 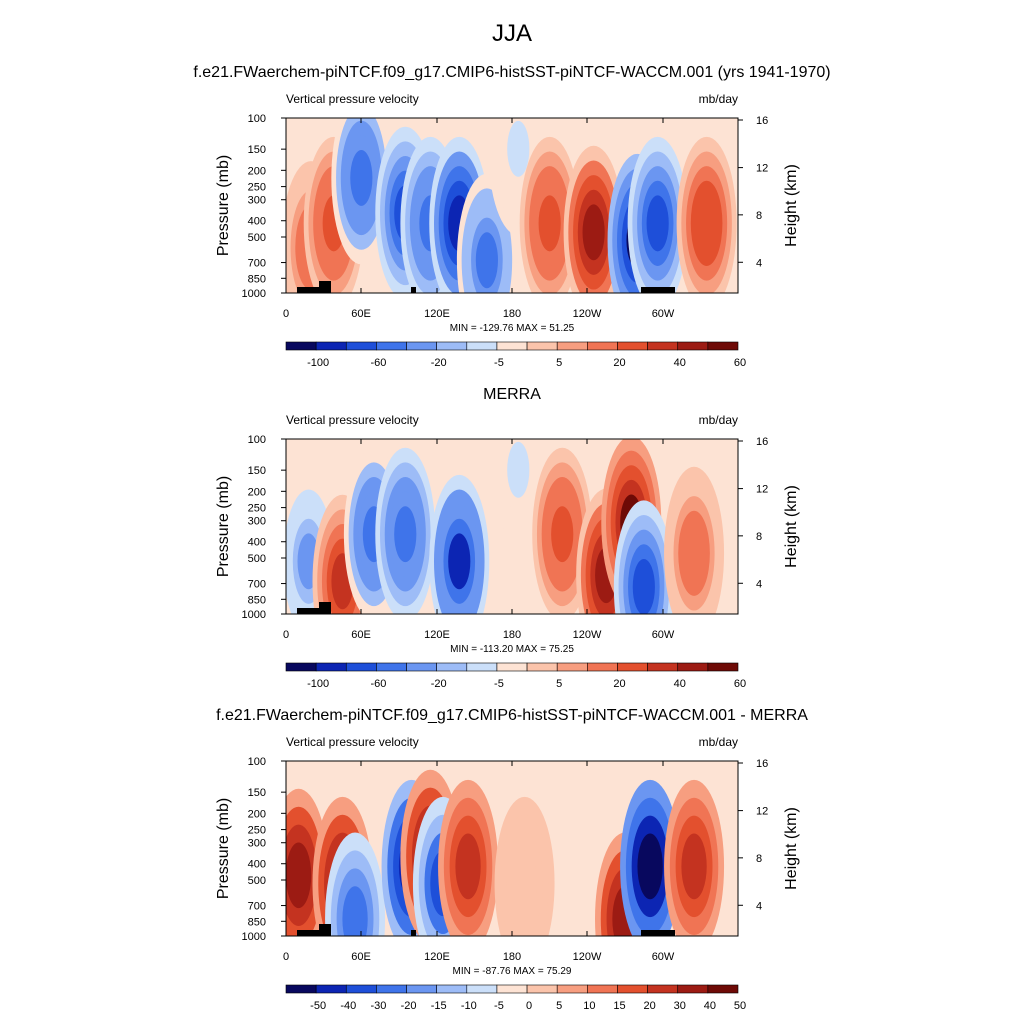 What do you see at coordinates (437, 314) in the screenshot?
I see `x-tick-label: 120E` at bounding box center [437, 314].